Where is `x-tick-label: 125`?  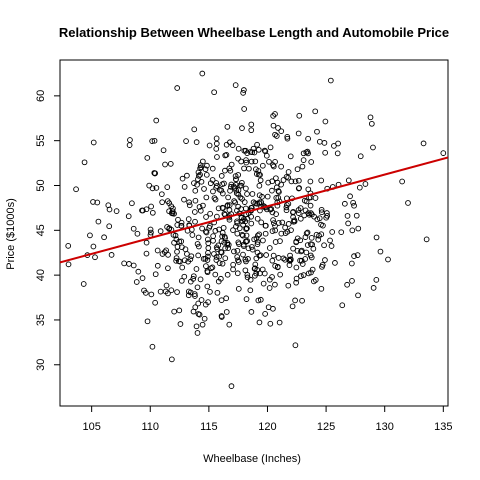
x-tick-label: 125 is located at coordinates (326, 427).